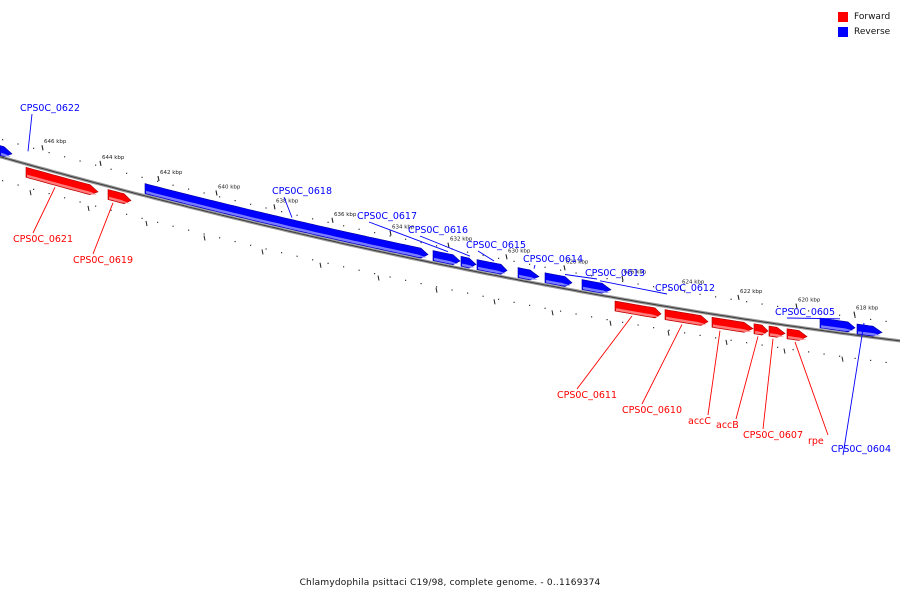 The height and width of the screenshot is (600, 900). Describe the element at coordinates (56, 205) in the screenshot. I see `gene-CPS0C_0621: CPS0C_0621` at that location.